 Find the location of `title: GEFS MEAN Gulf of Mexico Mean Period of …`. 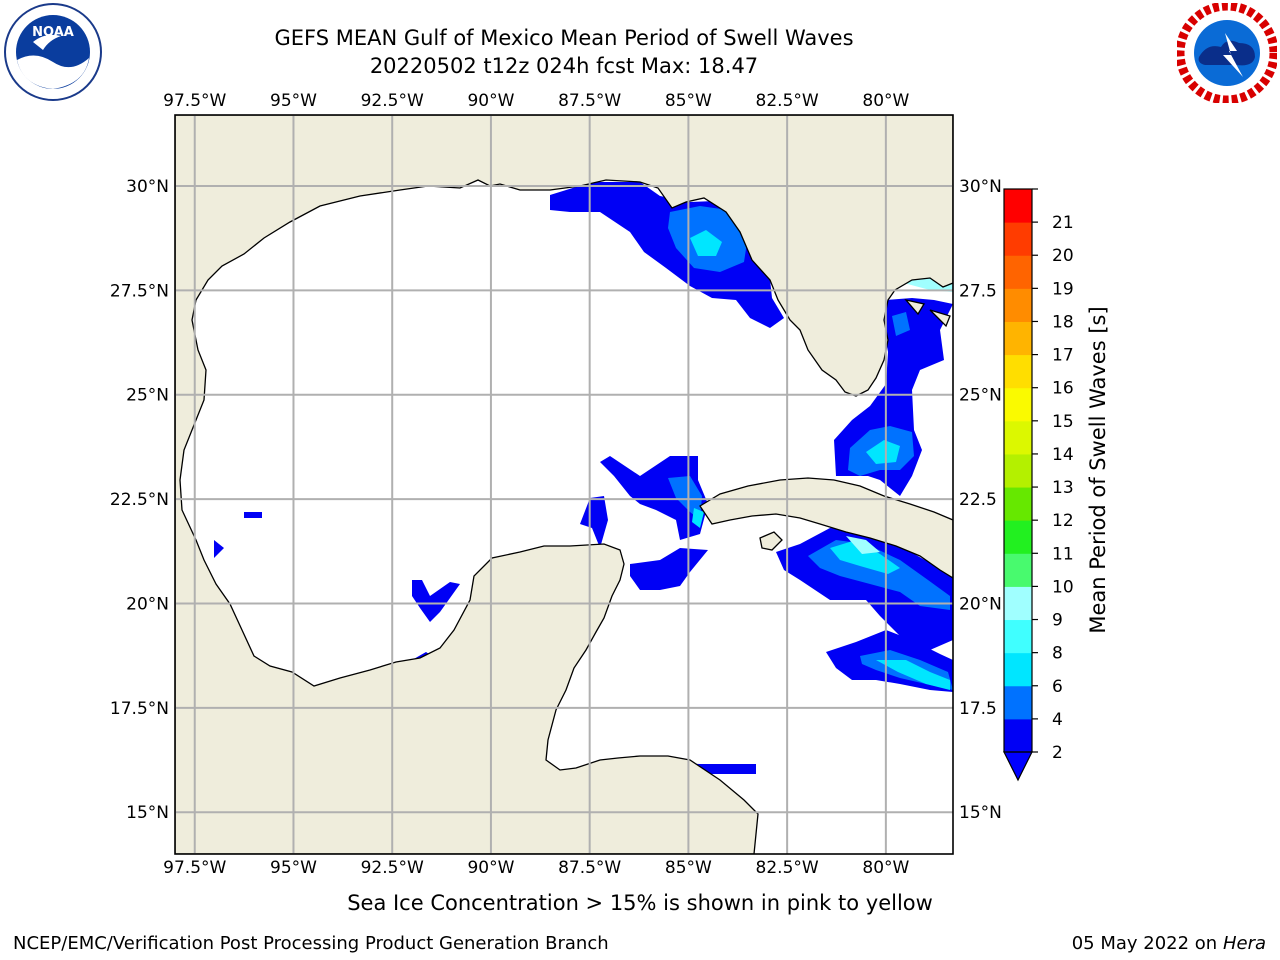

title: GEFS MEAN Gulf of Mexico Mean Period of … is located at coordinates (564, 38).